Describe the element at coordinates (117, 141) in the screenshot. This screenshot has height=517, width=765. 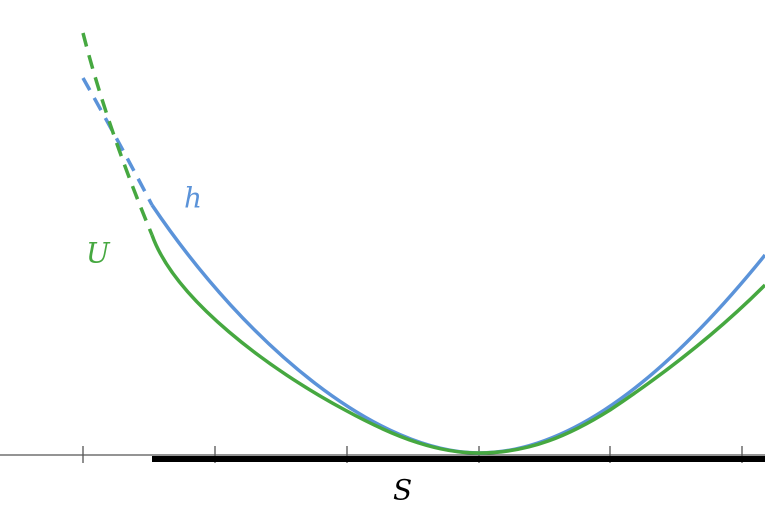
I see `curve-h-dashed` at that location.